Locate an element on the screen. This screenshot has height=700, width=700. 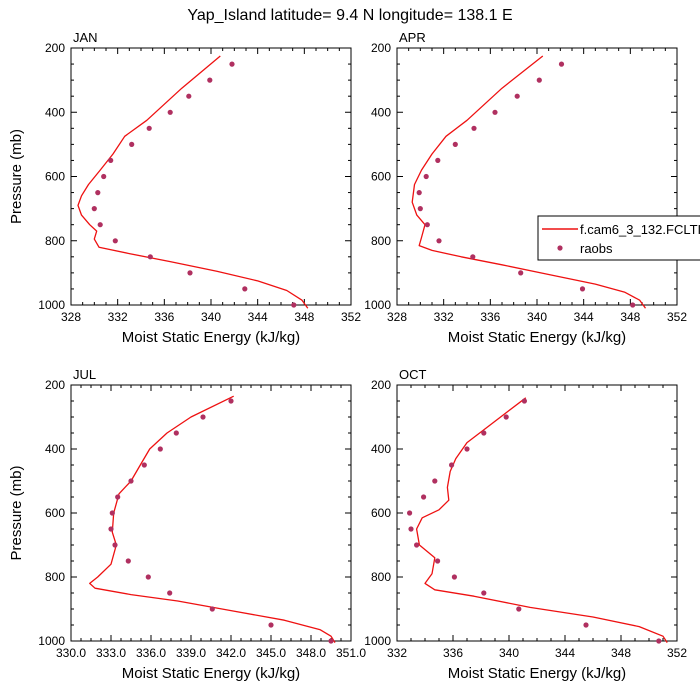
x-tick-label-apr: 336 is located at coordinates (490, 317).